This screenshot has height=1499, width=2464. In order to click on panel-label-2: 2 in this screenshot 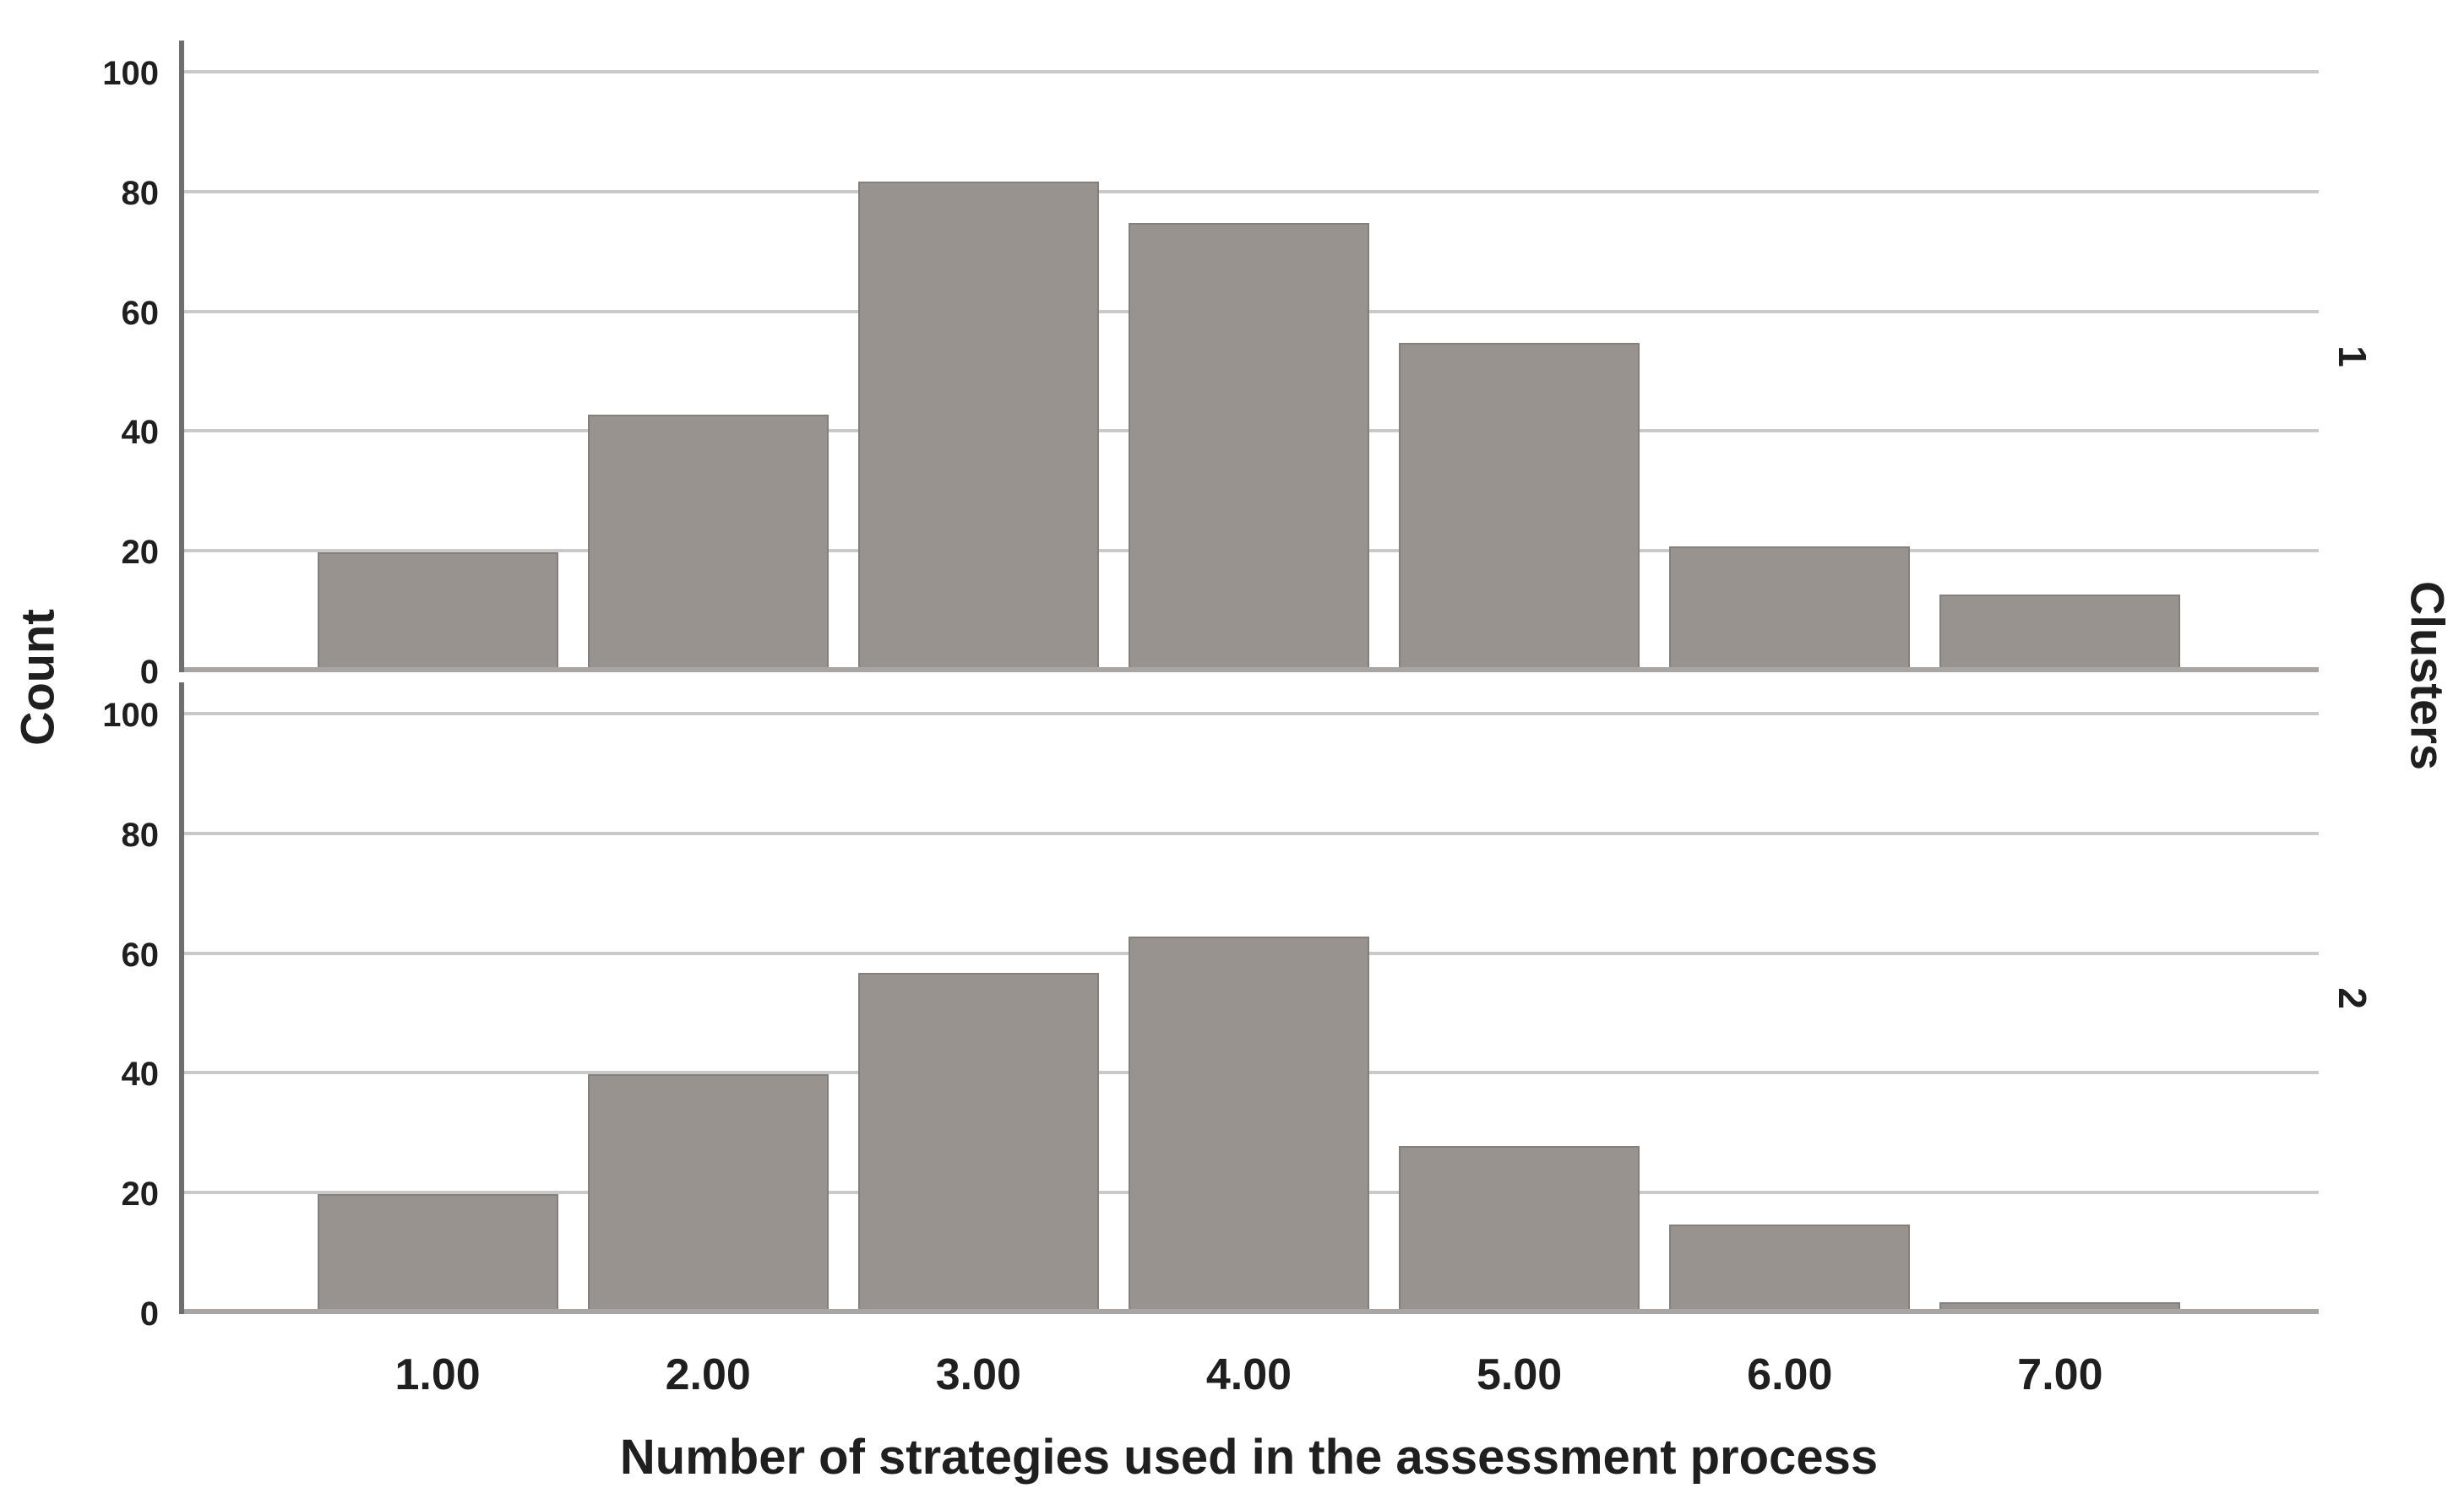, I will do `click(2352, 998)`.